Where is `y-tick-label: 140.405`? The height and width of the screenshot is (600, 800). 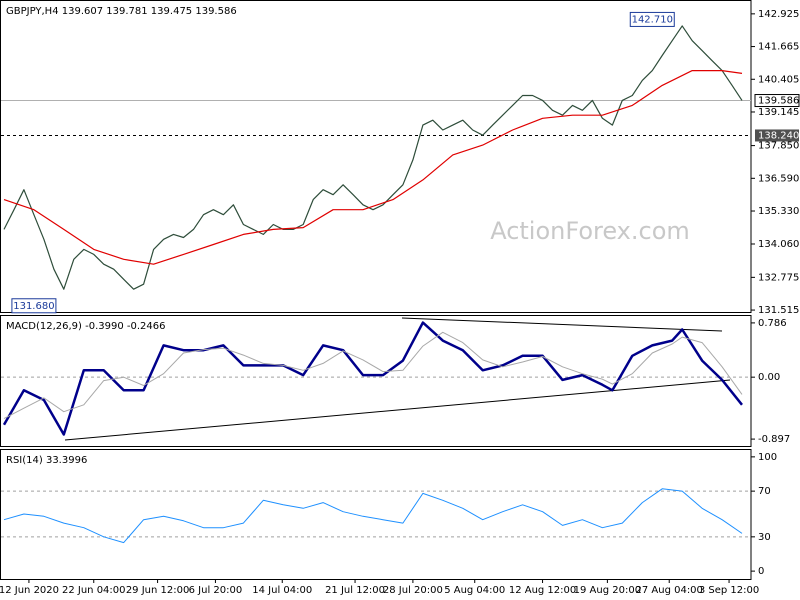
y-tick-label: 140.405 is located at coordinates (778, 79).